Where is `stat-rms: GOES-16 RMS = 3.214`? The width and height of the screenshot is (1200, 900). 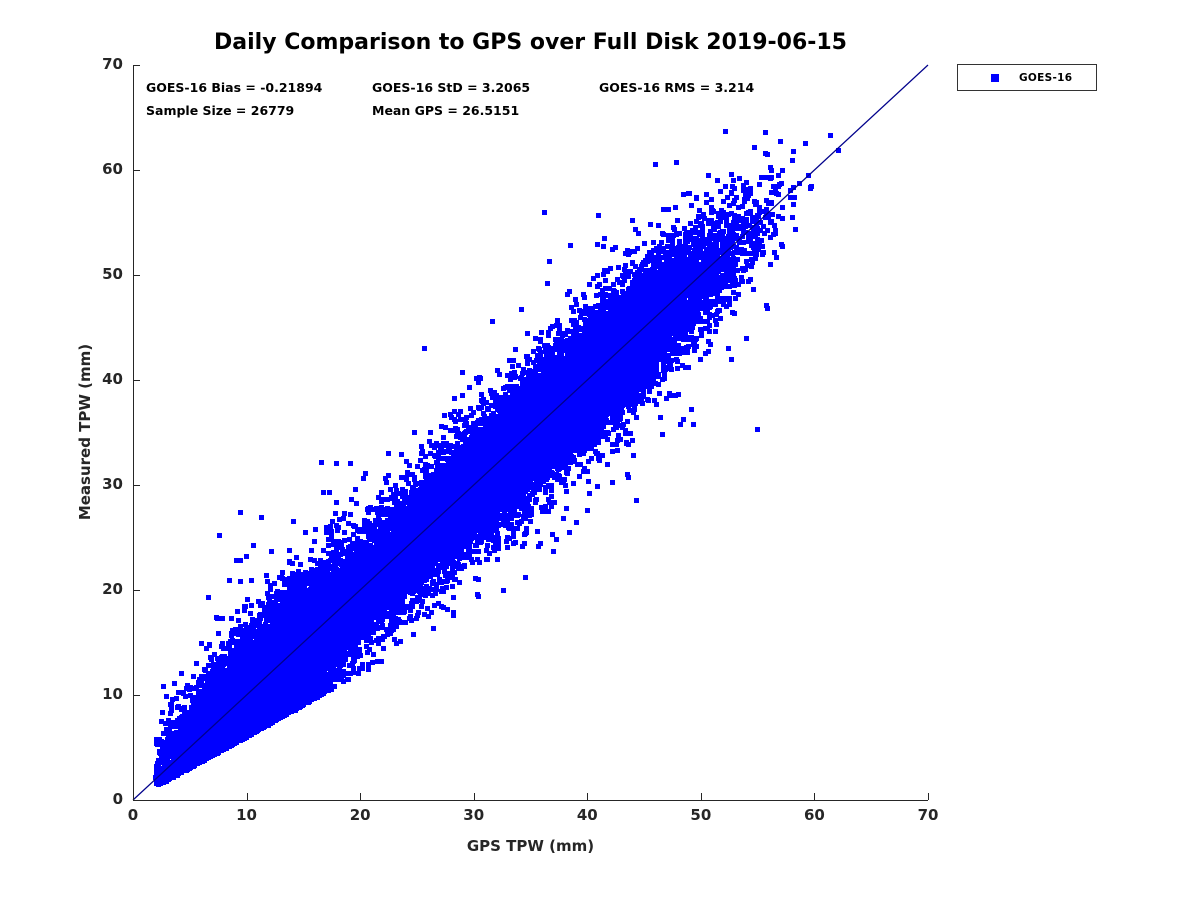
stat-rms: GOES-16 RMS = 3.214 is located at coordinates (677, 87).